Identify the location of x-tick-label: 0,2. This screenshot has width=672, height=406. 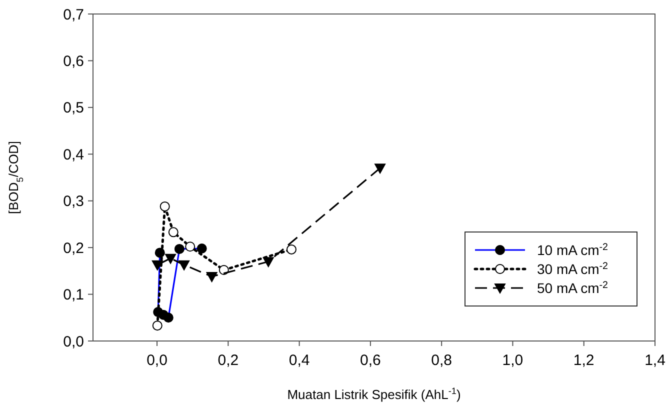
(228, 360).